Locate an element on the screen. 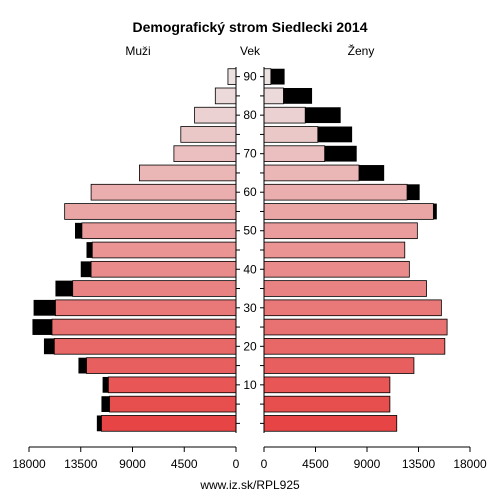  age-tick-label: 60 is located at coordinates (250, 192).